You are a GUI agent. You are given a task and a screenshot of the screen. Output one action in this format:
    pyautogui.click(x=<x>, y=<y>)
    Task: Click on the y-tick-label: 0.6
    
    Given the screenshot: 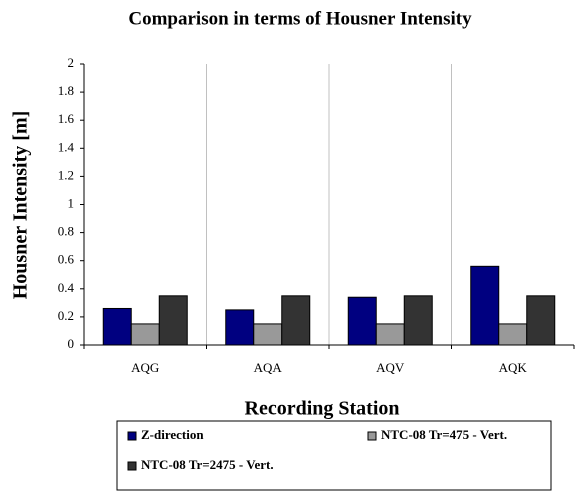 What is the action you would take?
    pyautogui.click(x=66, y=259)
    